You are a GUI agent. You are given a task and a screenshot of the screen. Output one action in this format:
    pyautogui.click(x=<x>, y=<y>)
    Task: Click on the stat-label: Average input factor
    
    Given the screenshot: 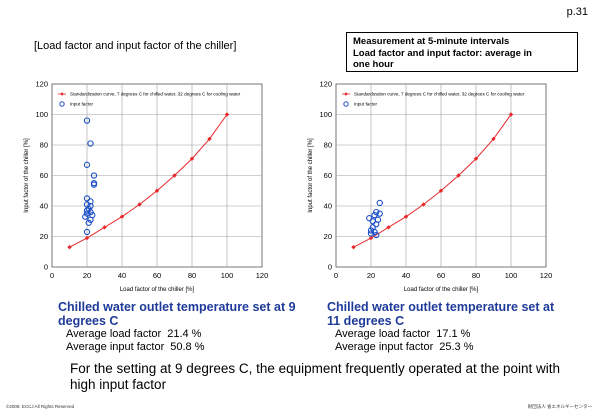 What is the action you would take?
    pyautogui.click(x=115, y=347)
    